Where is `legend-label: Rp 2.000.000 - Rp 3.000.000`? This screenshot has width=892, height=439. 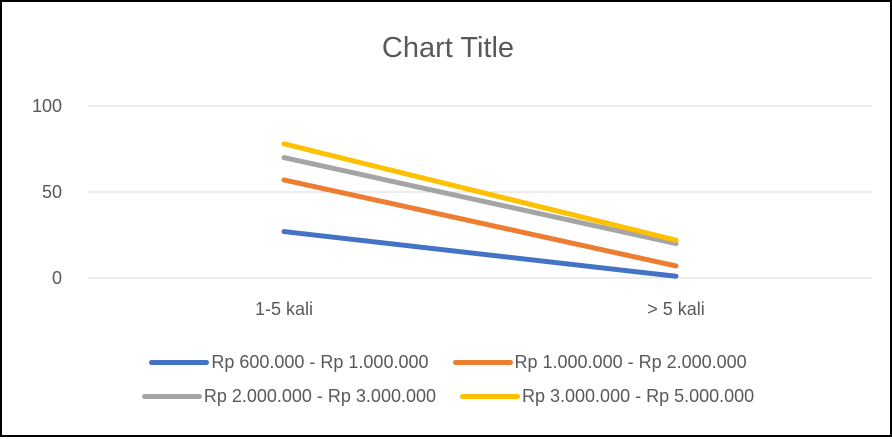
legend-label: Rp 2.000.000 - Rp 3.000.000 is located at coordinates (319, 395).